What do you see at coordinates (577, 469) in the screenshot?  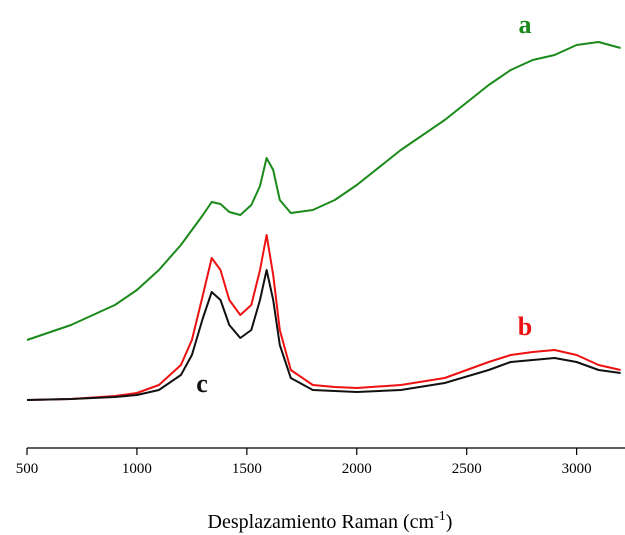 I see `x-tick-label: 3000` at bounding box center [577, 469].